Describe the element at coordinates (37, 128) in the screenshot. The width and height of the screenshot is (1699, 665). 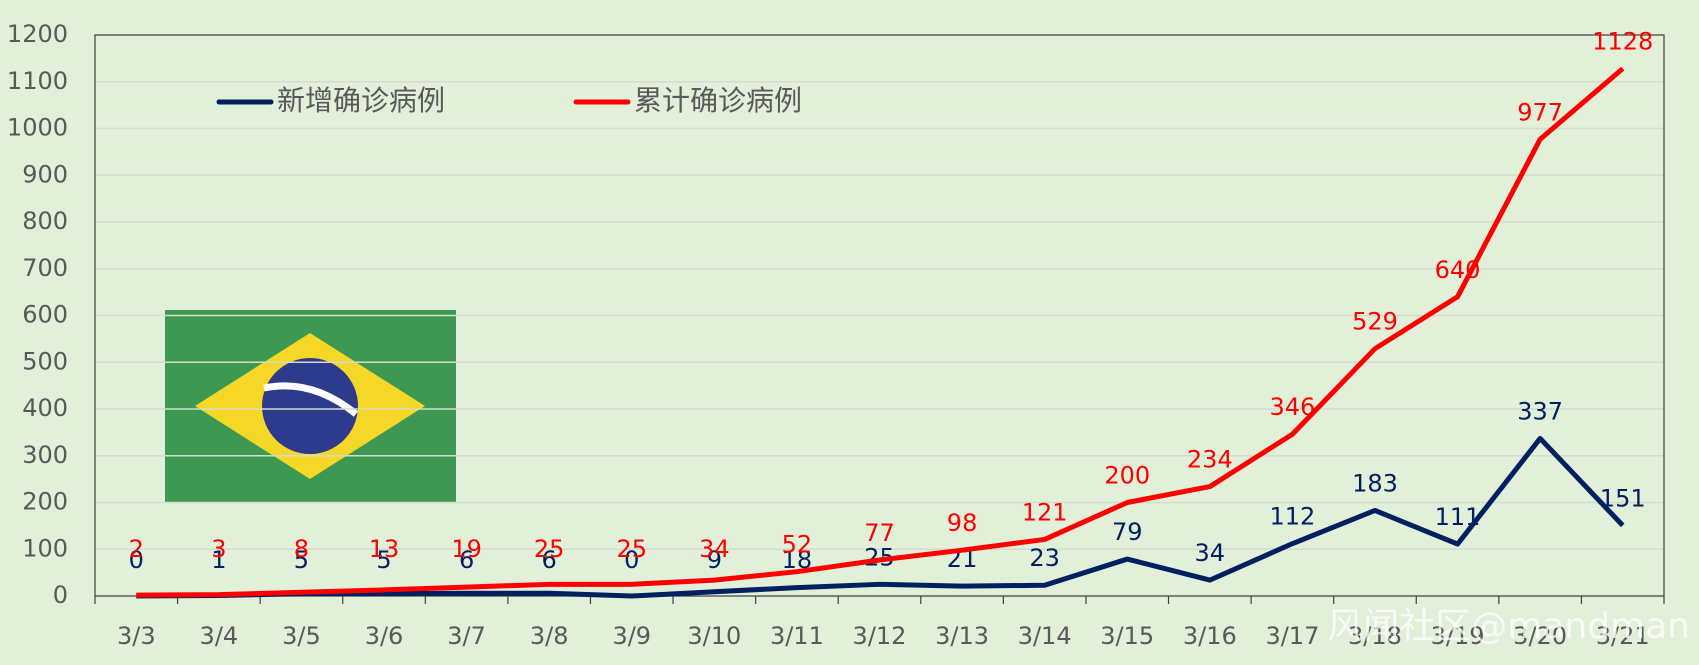
I see `y-tick-label: 1000` at that location.